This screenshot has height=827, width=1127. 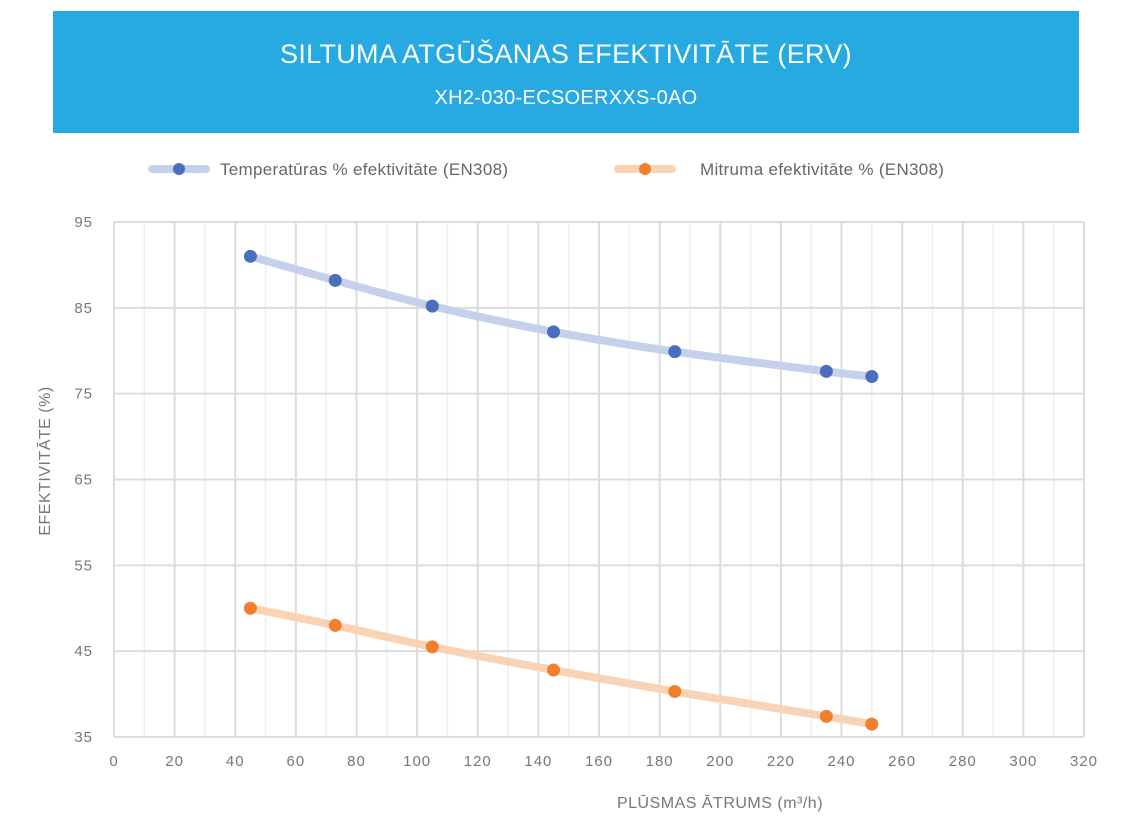 I want to click on x-tick-label: 140, so click(x=538, y=761).